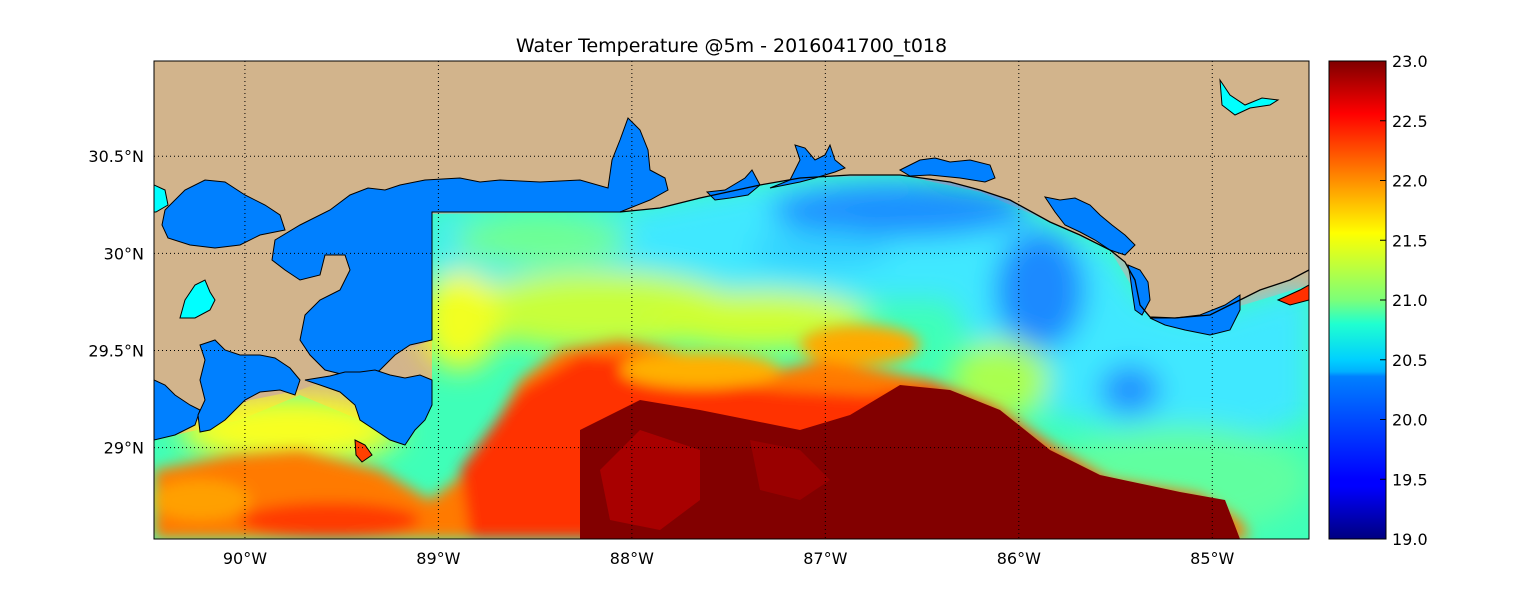 The width and height of the screenshot is (1539, 600). Describe the element at coordinates (124, 253) in the screenshot. I see `lat-tick-label: 30°N` at that location.